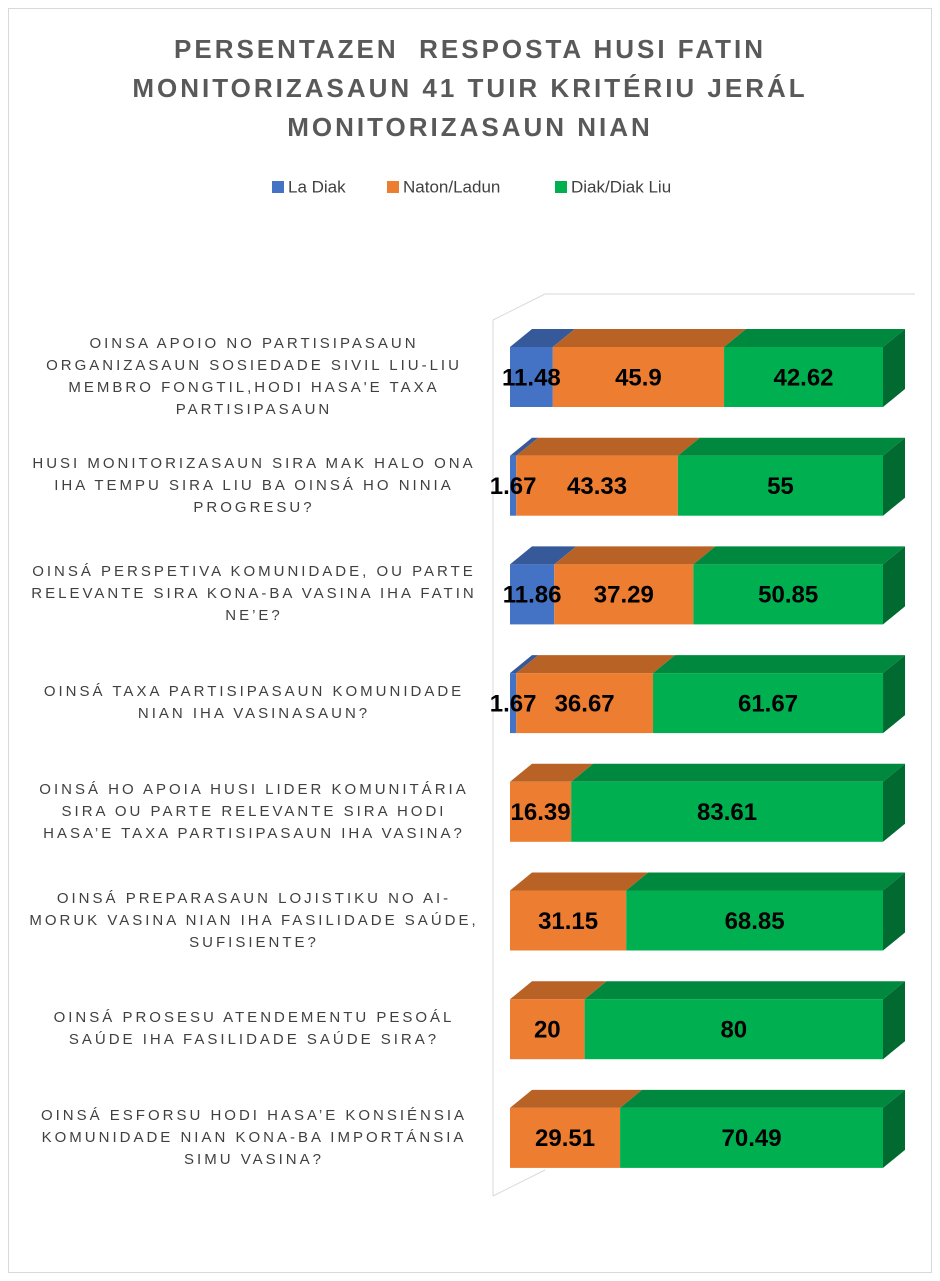 The width and height of the screenshot is (940, 1281). I want to click on data-label: 68.85, so click(755, 921).